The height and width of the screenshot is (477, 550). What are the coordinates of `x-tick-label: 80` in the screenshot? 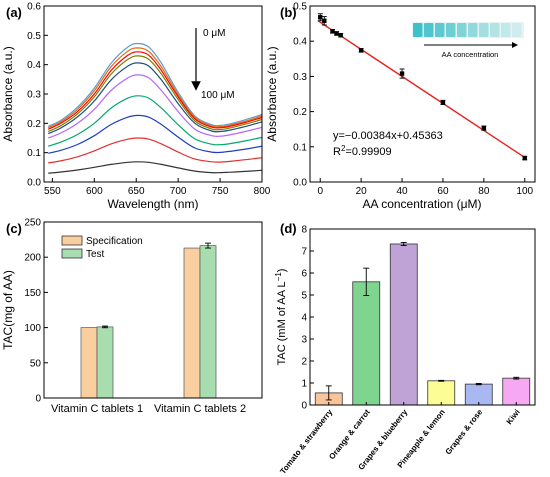 It's located at (484, 191).